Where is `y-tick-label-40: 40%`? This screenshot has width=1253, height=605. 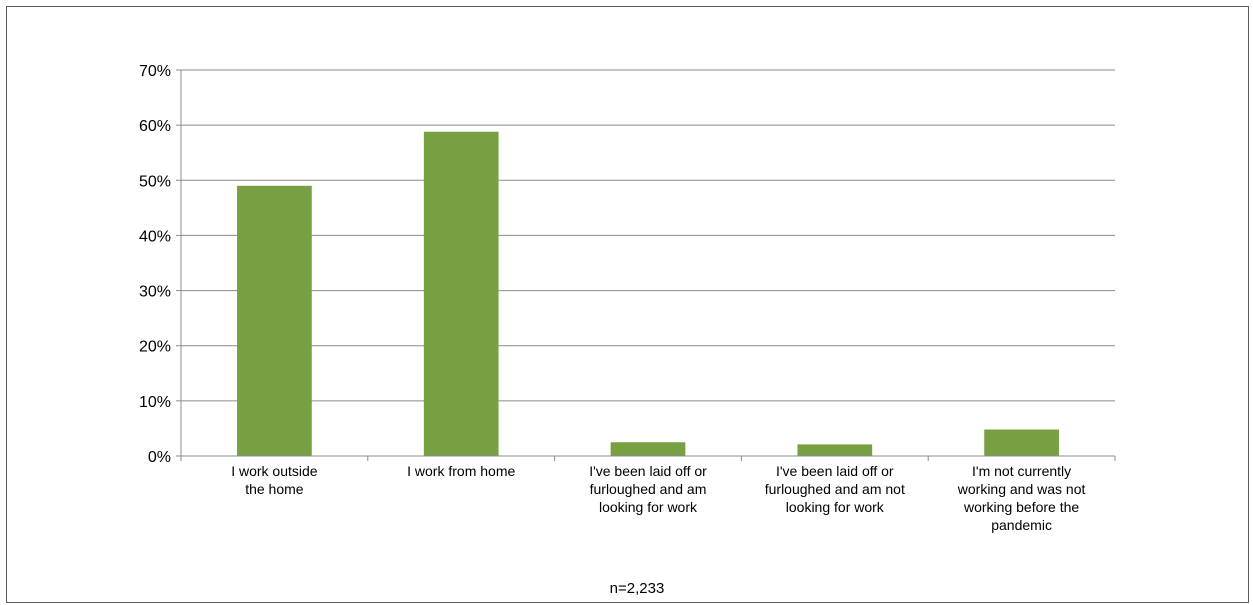 y-tick-label-40: 40% is located at coordinates (155, 236).